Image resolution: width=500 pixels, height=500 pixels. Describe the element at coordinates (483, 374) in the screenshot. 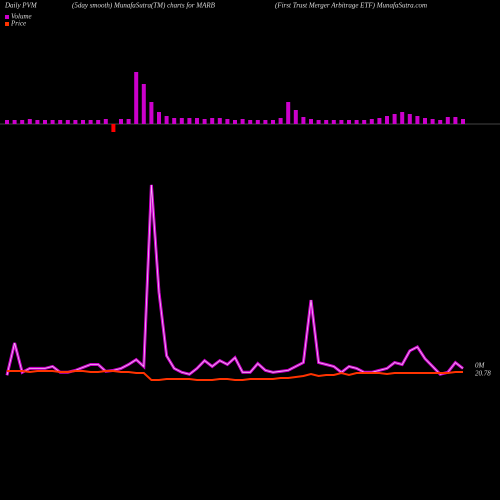

I see `annotation: 20.78` at that location.